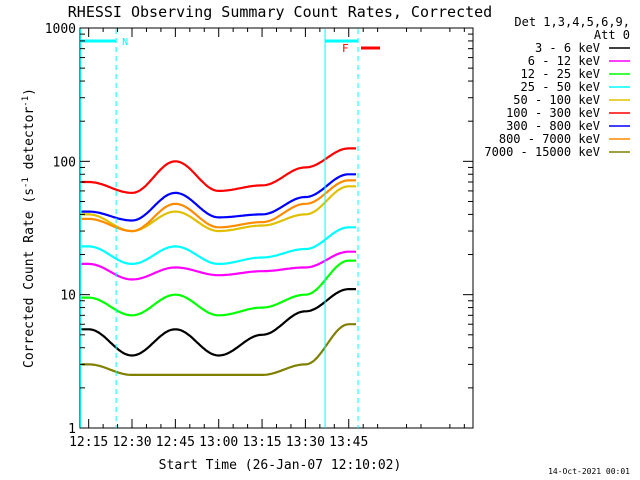 This screenshot has width=640, height=480. Describe the element at coordinates (305, 442) in the screenshot. I see `x-tick-label: 13:30` at that location.